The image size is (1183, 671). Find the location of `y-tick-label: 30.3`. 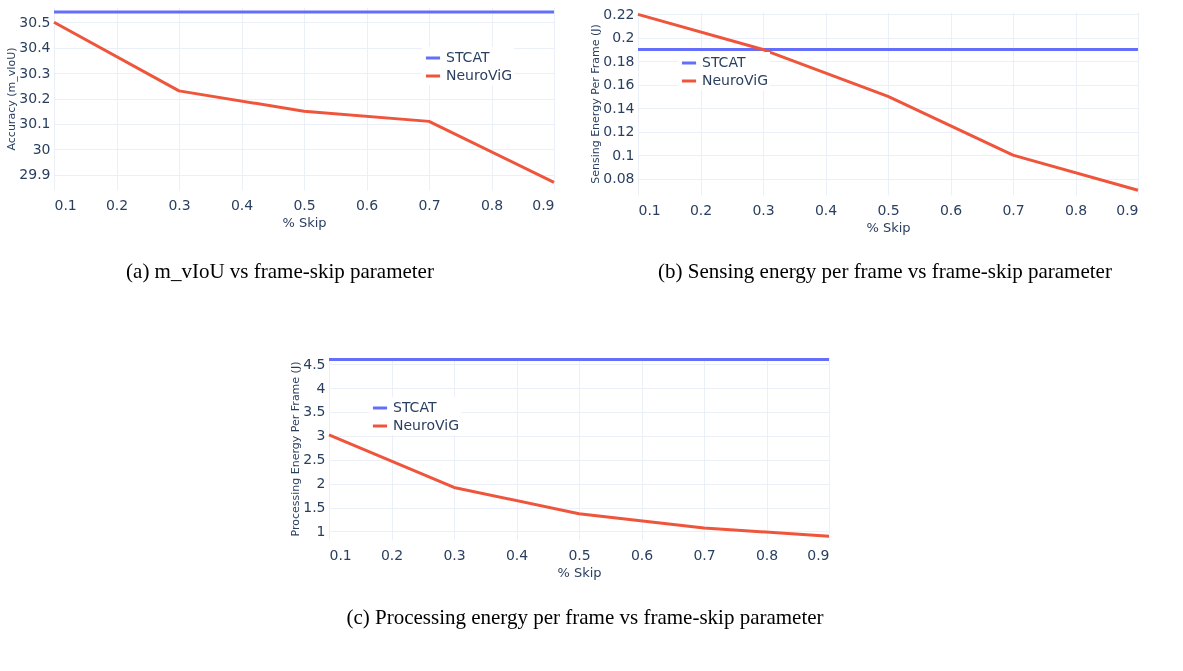

y-tick-label: 30.3 is located at coordinates (35, 72).